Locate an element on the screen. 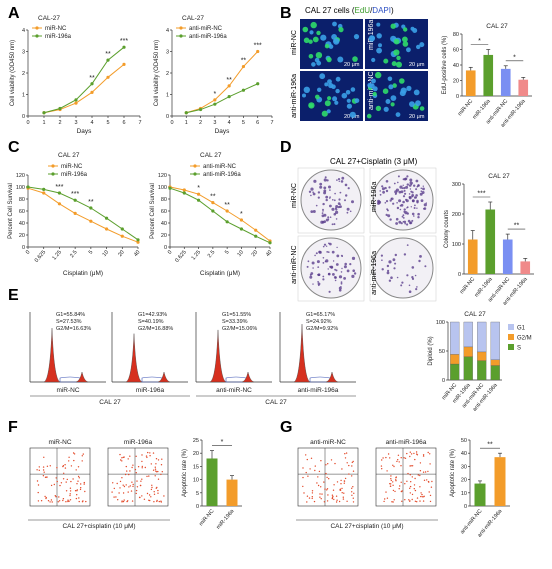 Image resolution: width=552 pixels, height=569 pixels. b-bar-significance: * is located at coordinates (514, 57).